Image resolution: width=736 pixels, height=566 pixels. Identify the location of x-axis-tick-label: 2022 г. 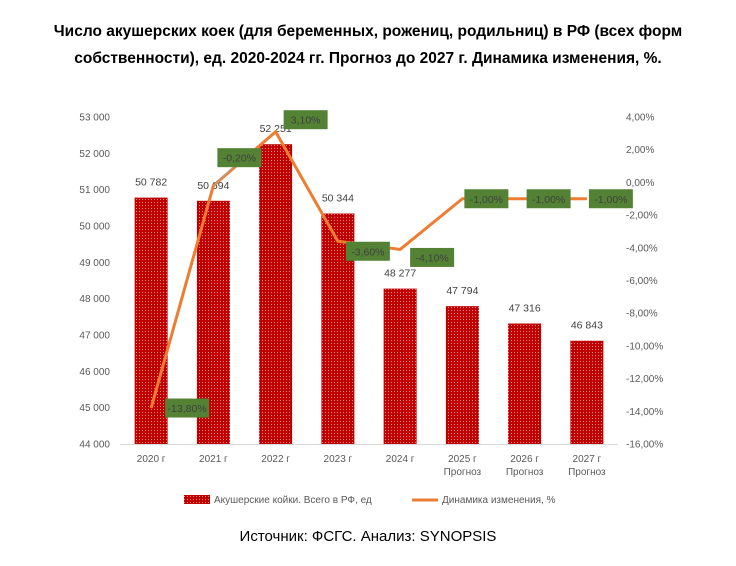
(275, 459).